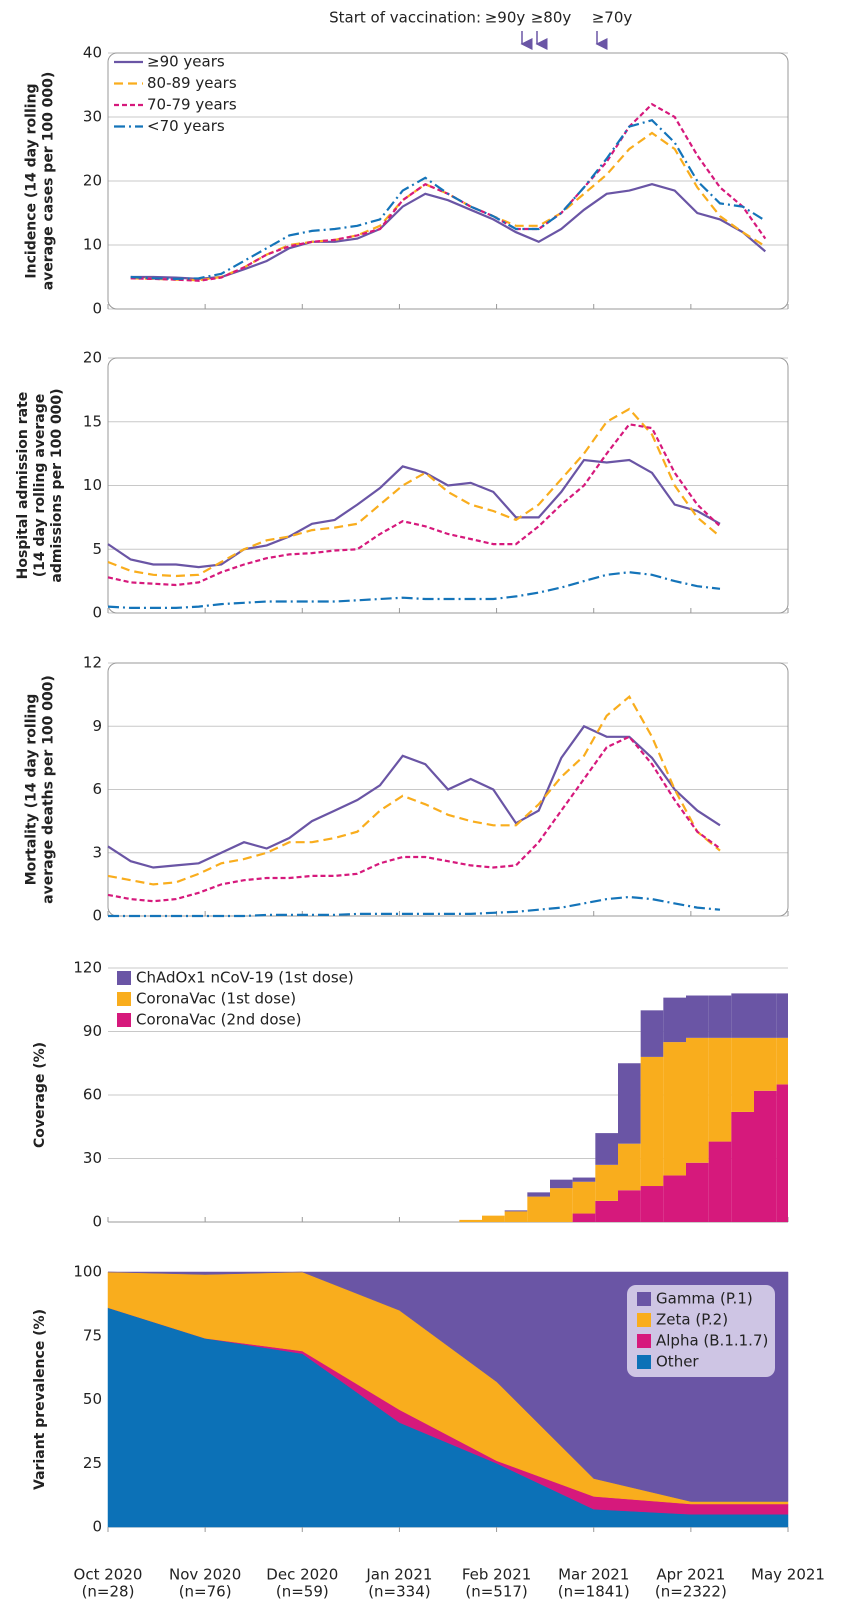 This screenshot has width=845, height=1602. Describe the element at coordinates (218, 1020) in the screenshot. I see `legend-label: CoronaVac (2nd dose)` at that location.